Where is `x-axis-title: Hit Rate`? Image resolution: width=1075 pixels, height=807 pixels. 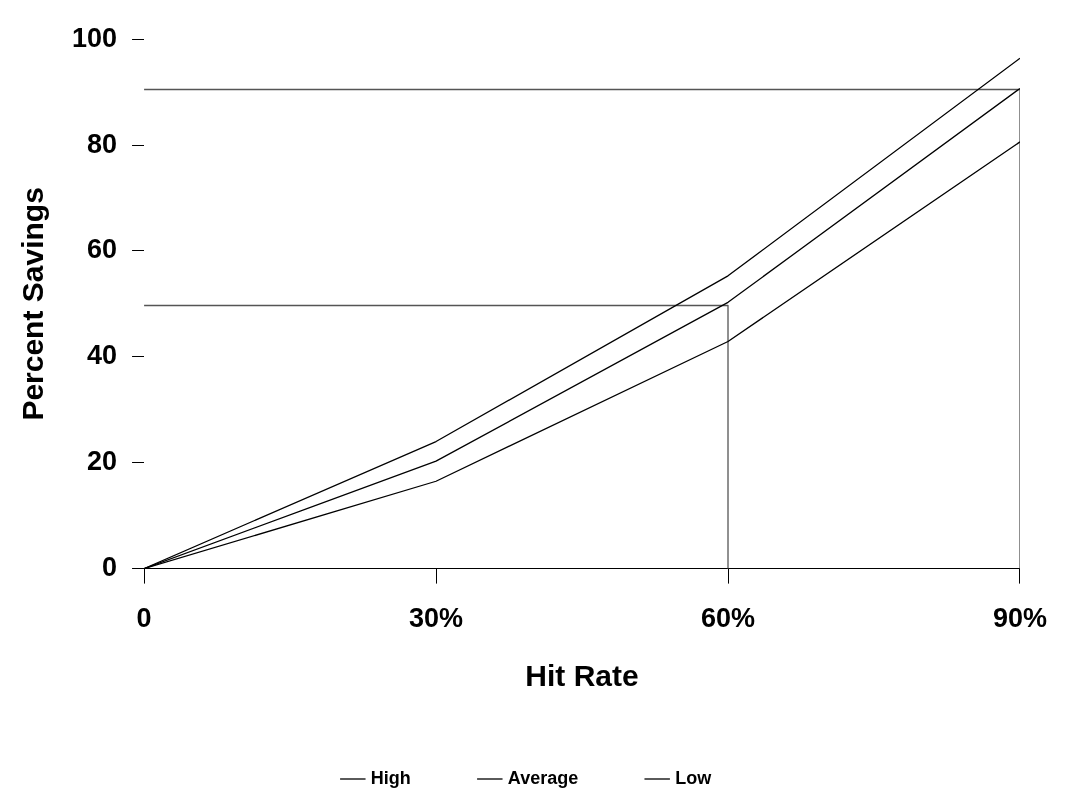
x-axis-title: Hit Rate is located at coordinates (582, 676).